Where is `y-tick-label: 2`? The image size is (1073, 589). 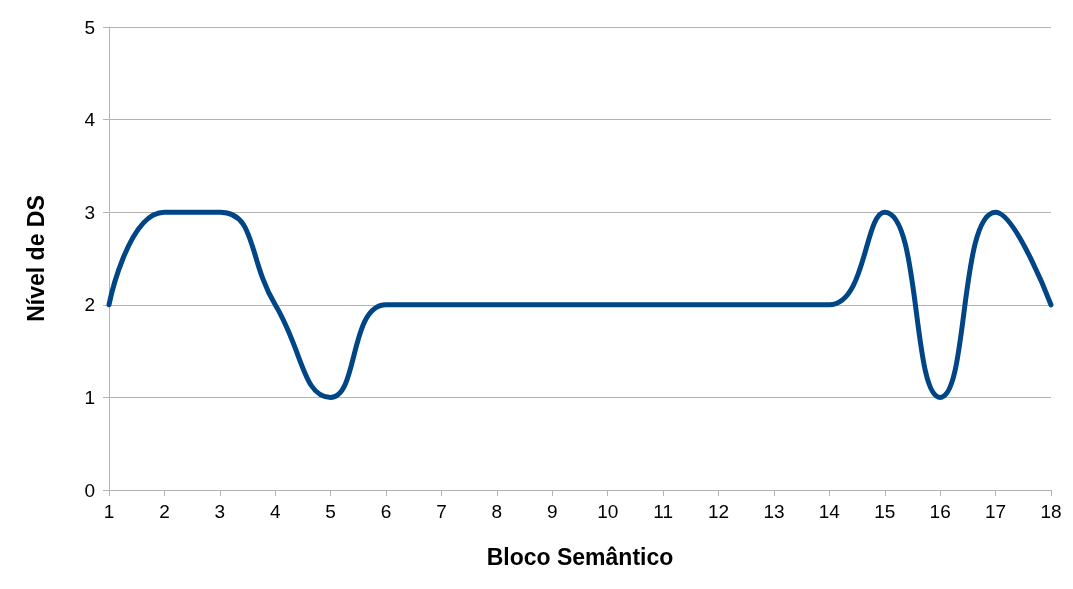
y-tick-label: 2 is located at coordinates (89, 305).